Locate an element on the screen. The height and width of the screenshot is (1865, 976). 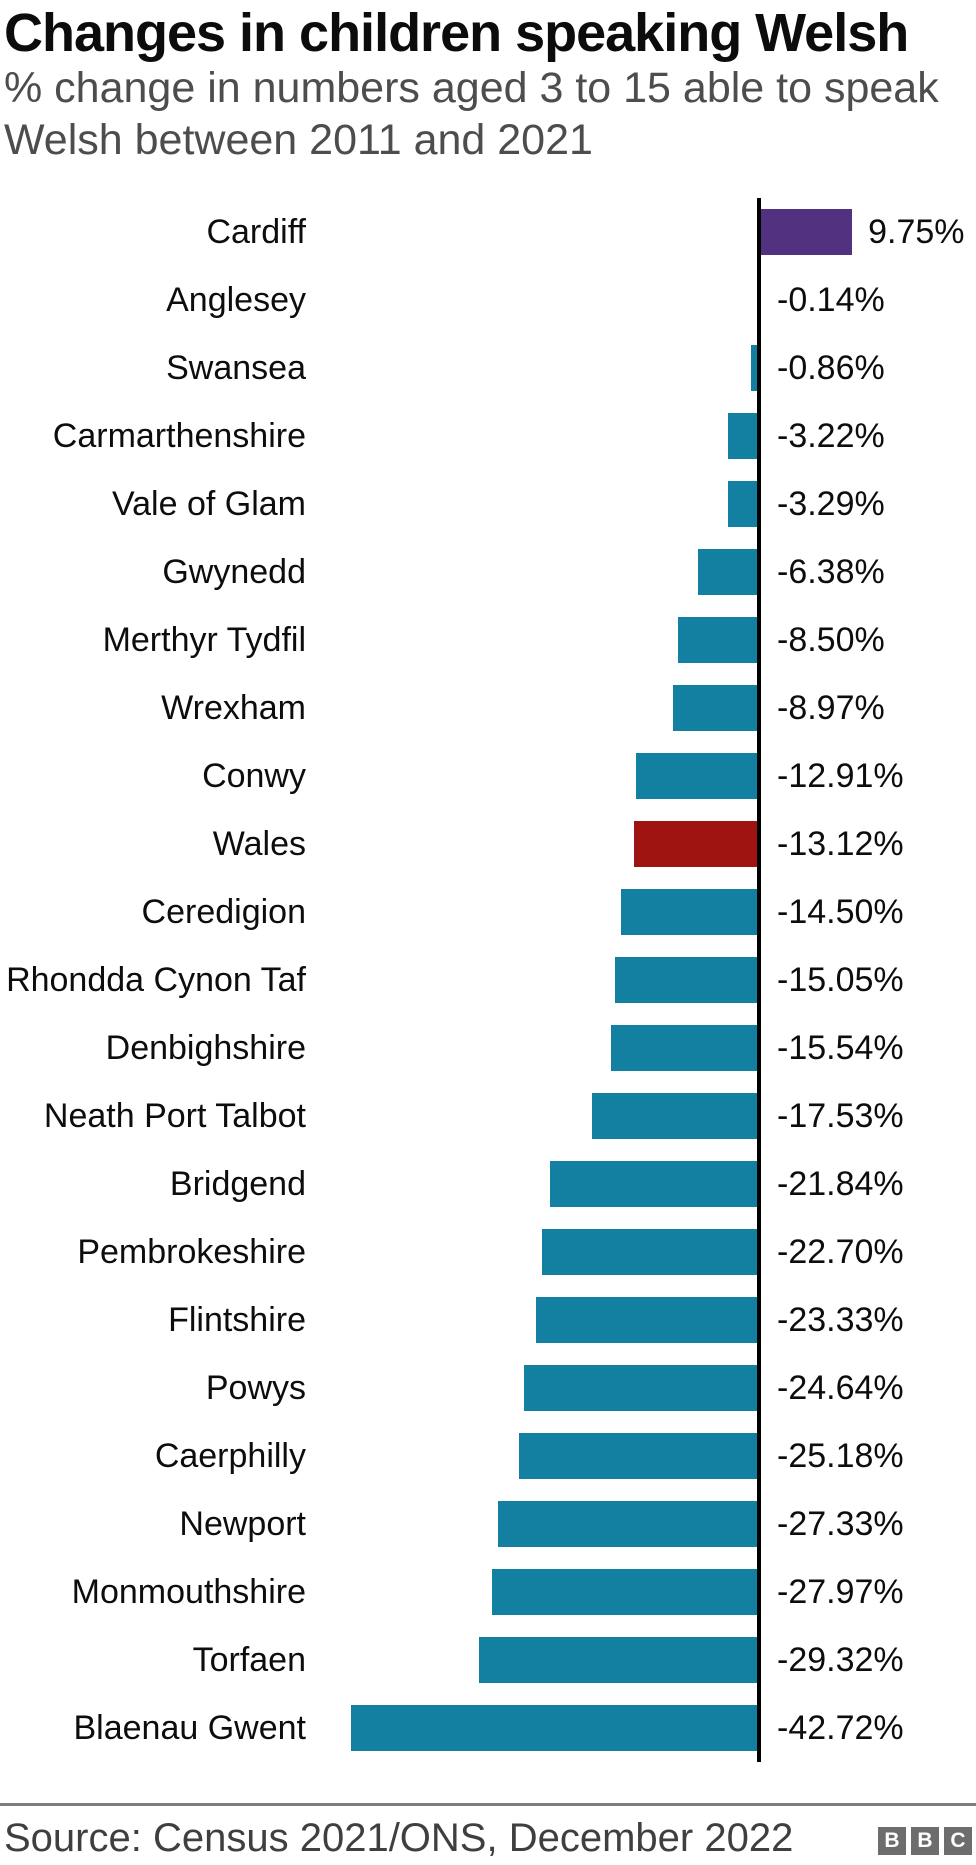
chart-row: Pembrokeshire -22.70% is located at coordinates (488, 1252).